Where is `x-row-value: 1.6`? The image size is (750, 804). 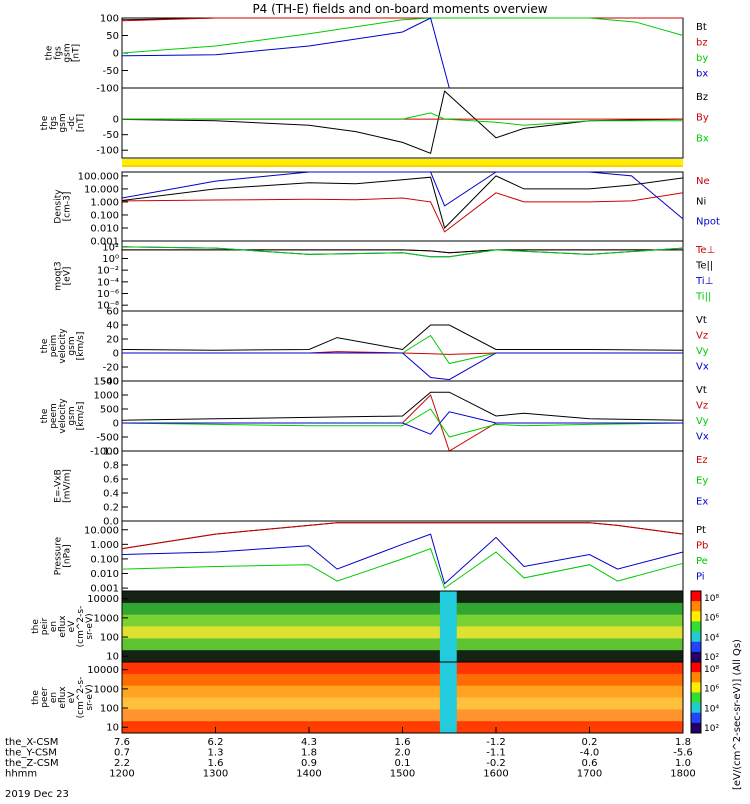
x-row-value: 1.6 is located at coordinates (403, 742).